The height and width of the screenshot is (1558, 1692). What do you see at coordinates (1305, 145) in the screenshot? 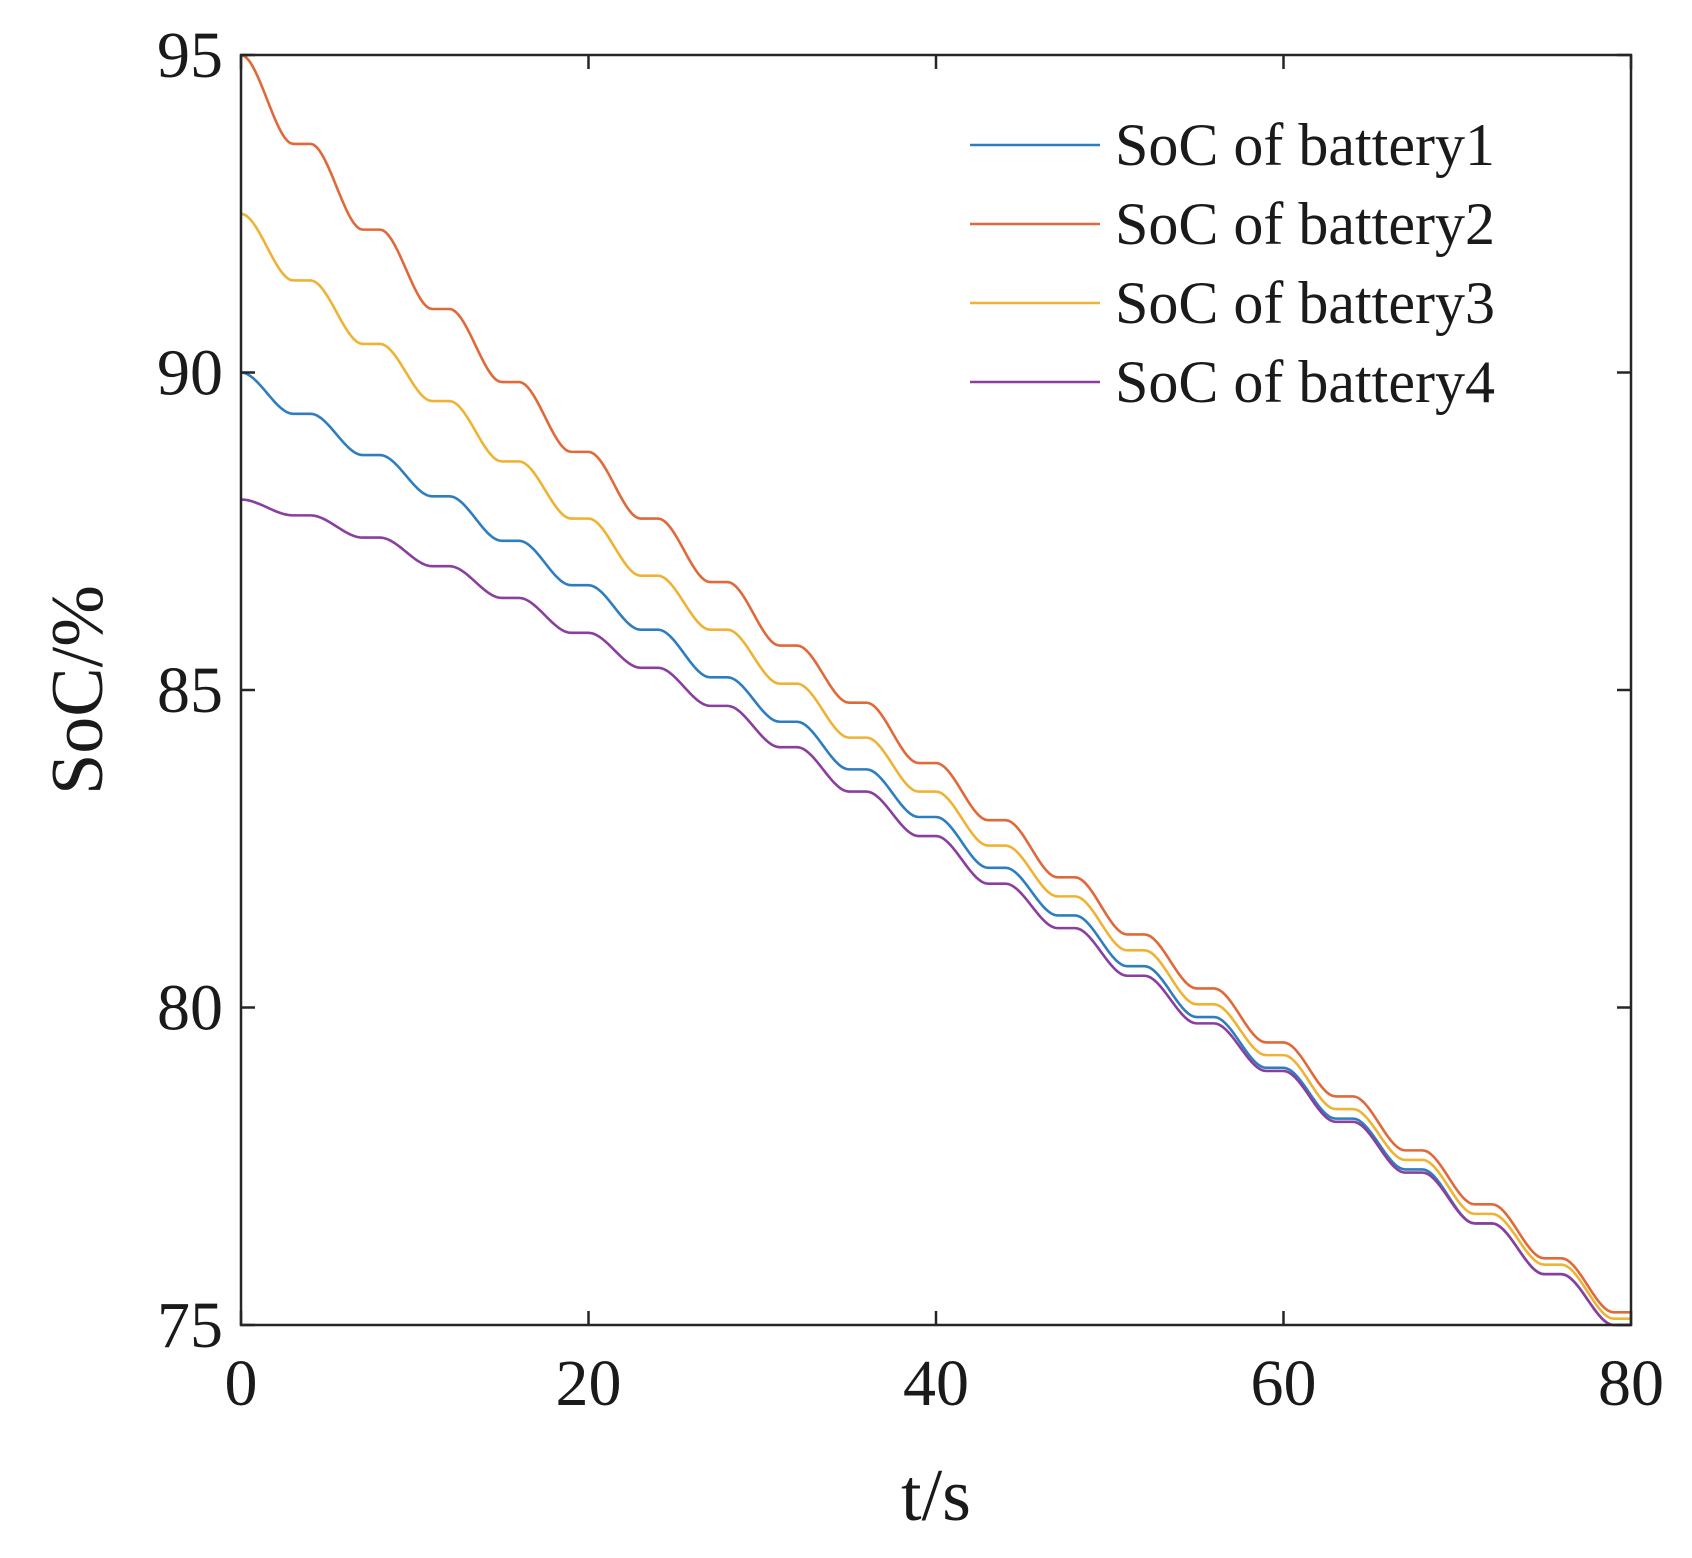
I see `legend-label-battery1: SoC of battery1` at bounding box center [1305, 145].